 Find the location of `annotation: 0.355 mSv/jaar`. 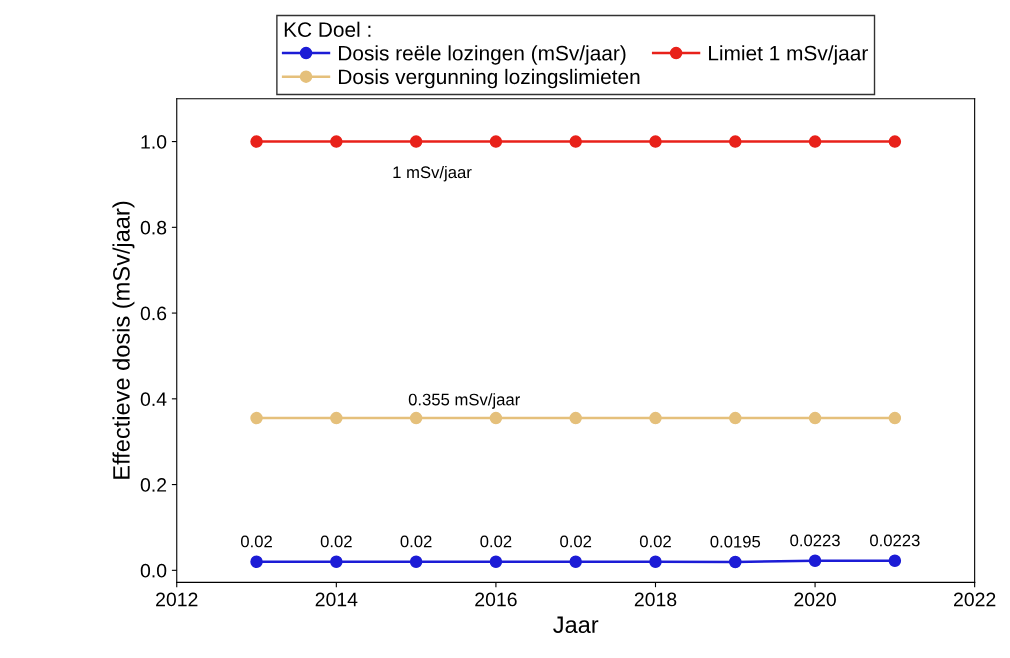

annotation: 0.355 mSv/jaar is located at coordinates (464, 401).